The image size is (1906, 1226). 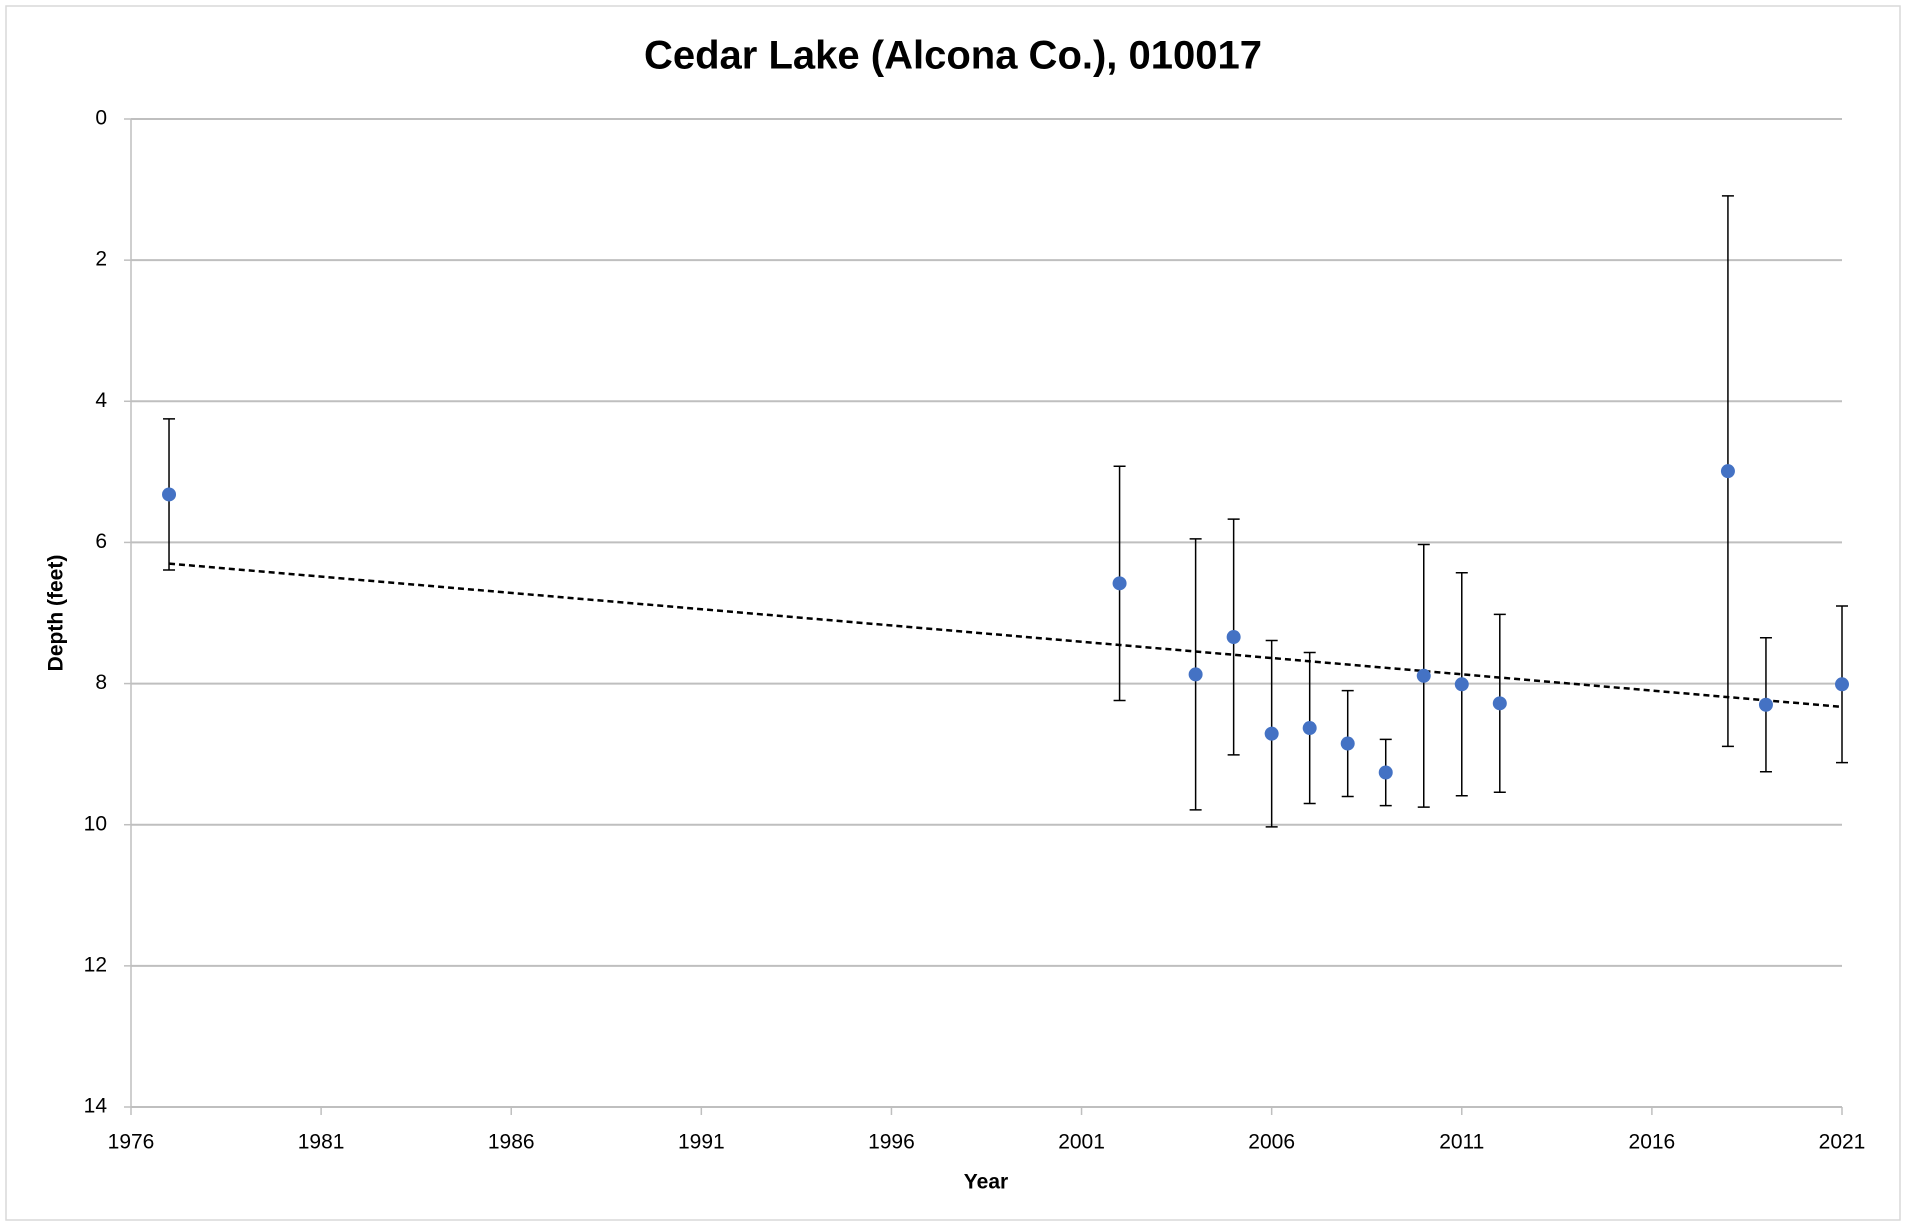 What do you see at coordinates (321, 1142) in the screenshot?
I see `x-tick-label: 1981` at bounding box center [321, 1142].